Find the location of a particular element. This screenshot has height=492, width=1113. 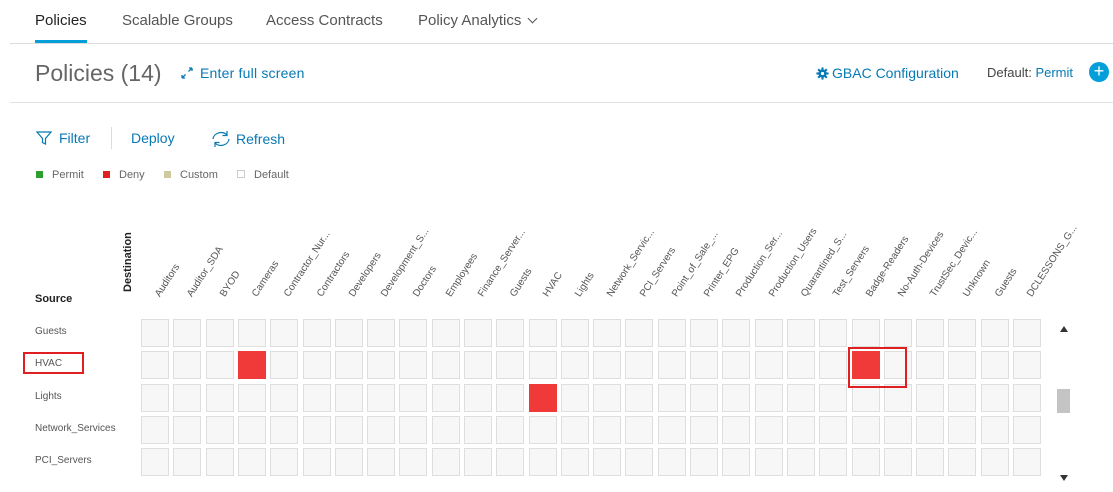

tab-scalable-groups: Scalable Groups is located at coordinates (177, 20).